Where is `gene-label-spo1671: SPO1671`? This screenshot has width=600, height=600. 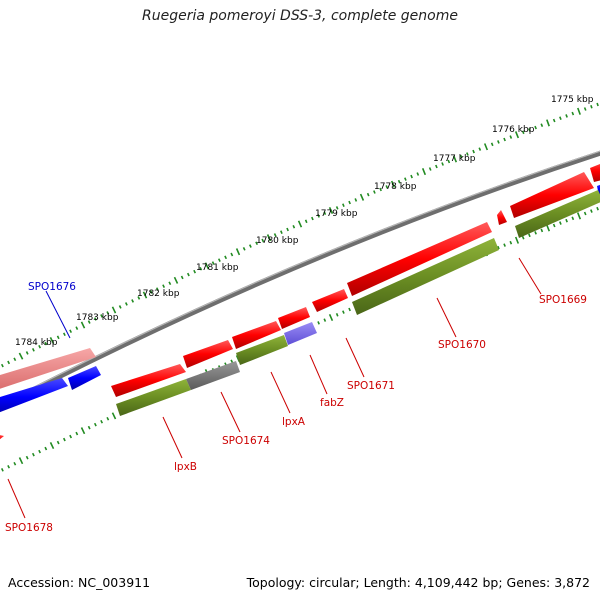
gene-label-spo1671: SPO1671 is located at coordinates (371, 386).